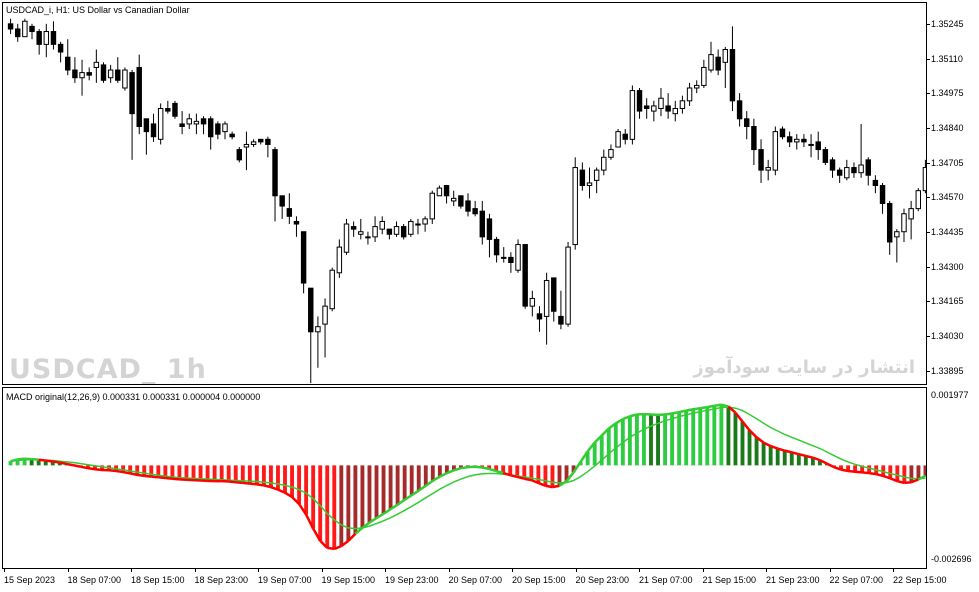  What do you see at coordinates (856, 580) in the screenshot?
I see `time-tick-label: 22 Sep 07:00` at bounding box center [856, 580].